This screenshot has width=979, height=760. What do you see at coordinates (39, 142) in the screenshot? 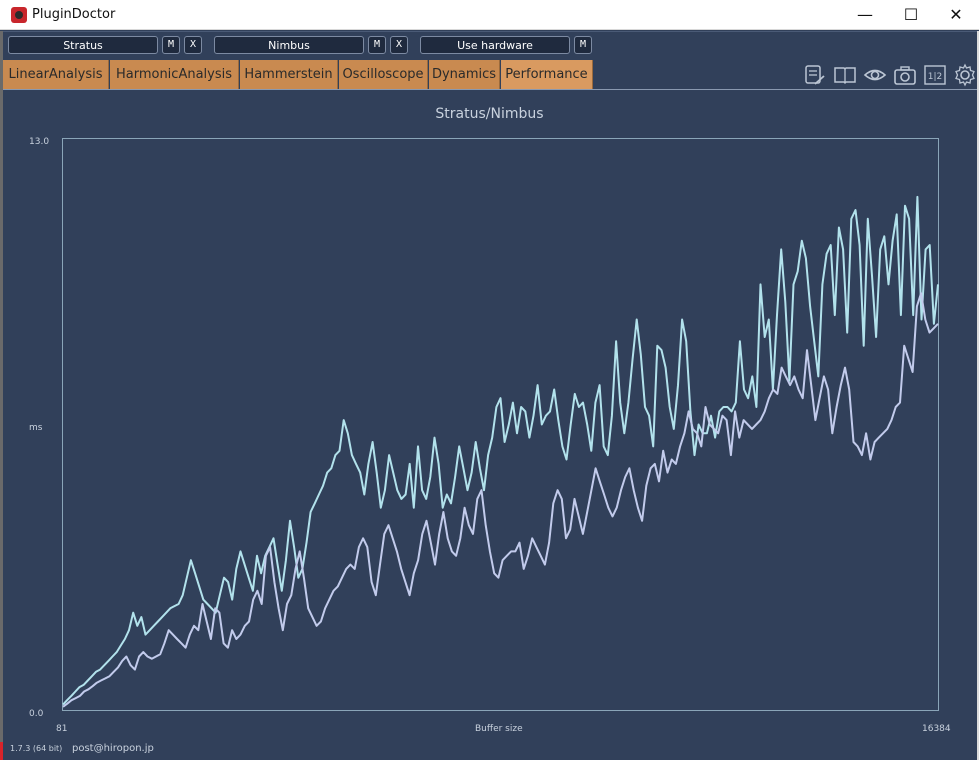
I see `y-axis-max-label: 13.0` at bounding box center [39, 142].